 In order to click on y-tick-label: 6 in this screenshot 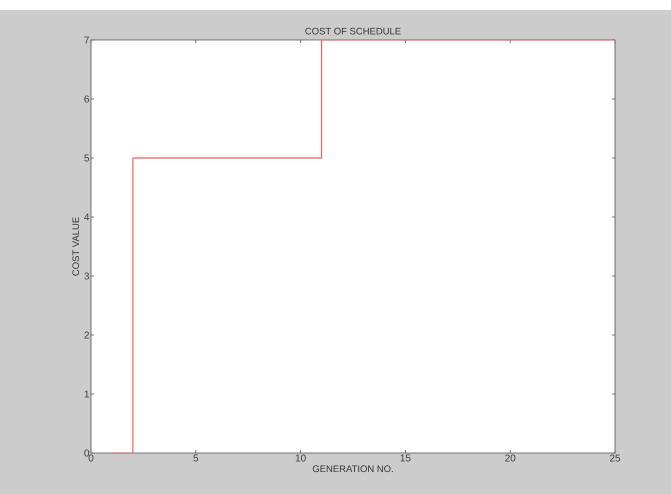, I will do `click(87, 99)`.